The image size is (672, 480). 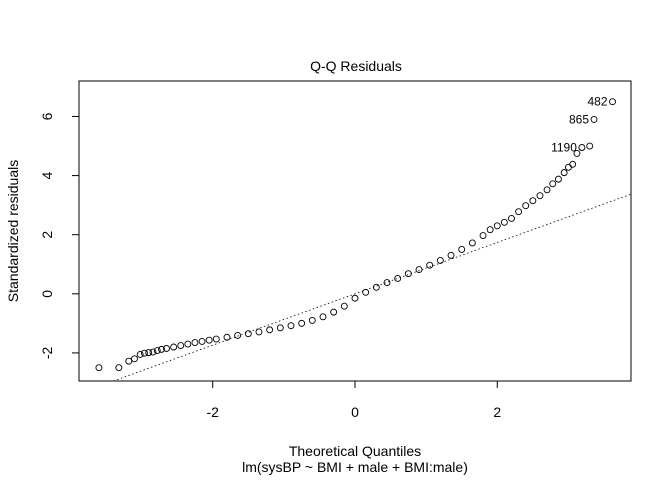 I want to click on y-tick-label: 4, so click(x=47, y=175).